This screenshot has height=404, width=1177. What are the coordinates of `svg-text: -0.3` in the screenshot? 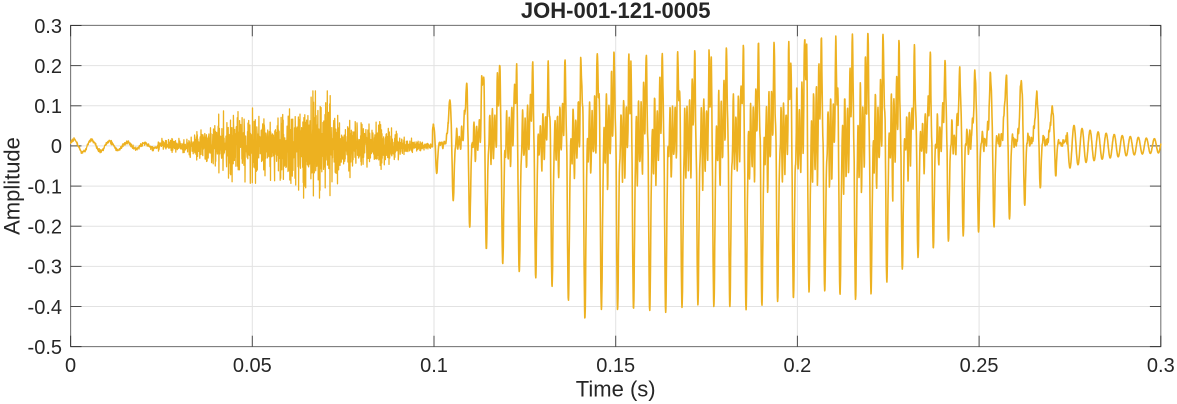 It's located at (45, 268).